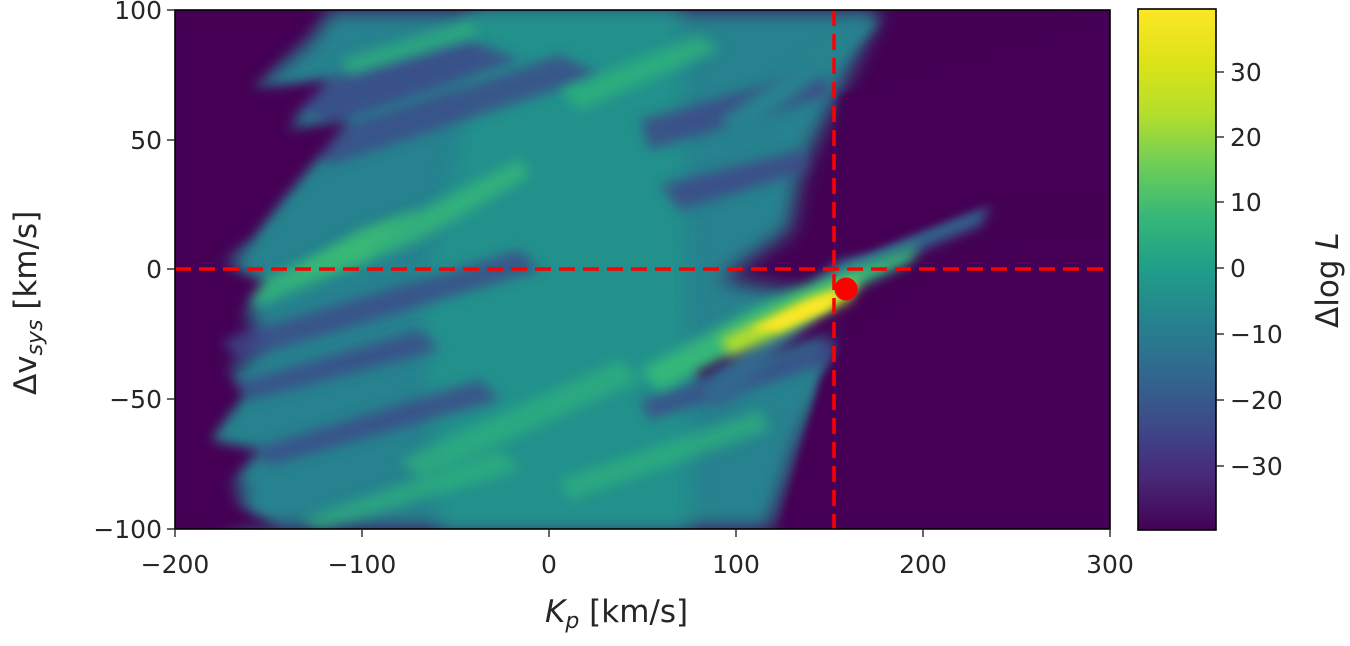 This screenshot has width=1350, height=646. I want to click on x-tick-label: 0, so click(549, 564).